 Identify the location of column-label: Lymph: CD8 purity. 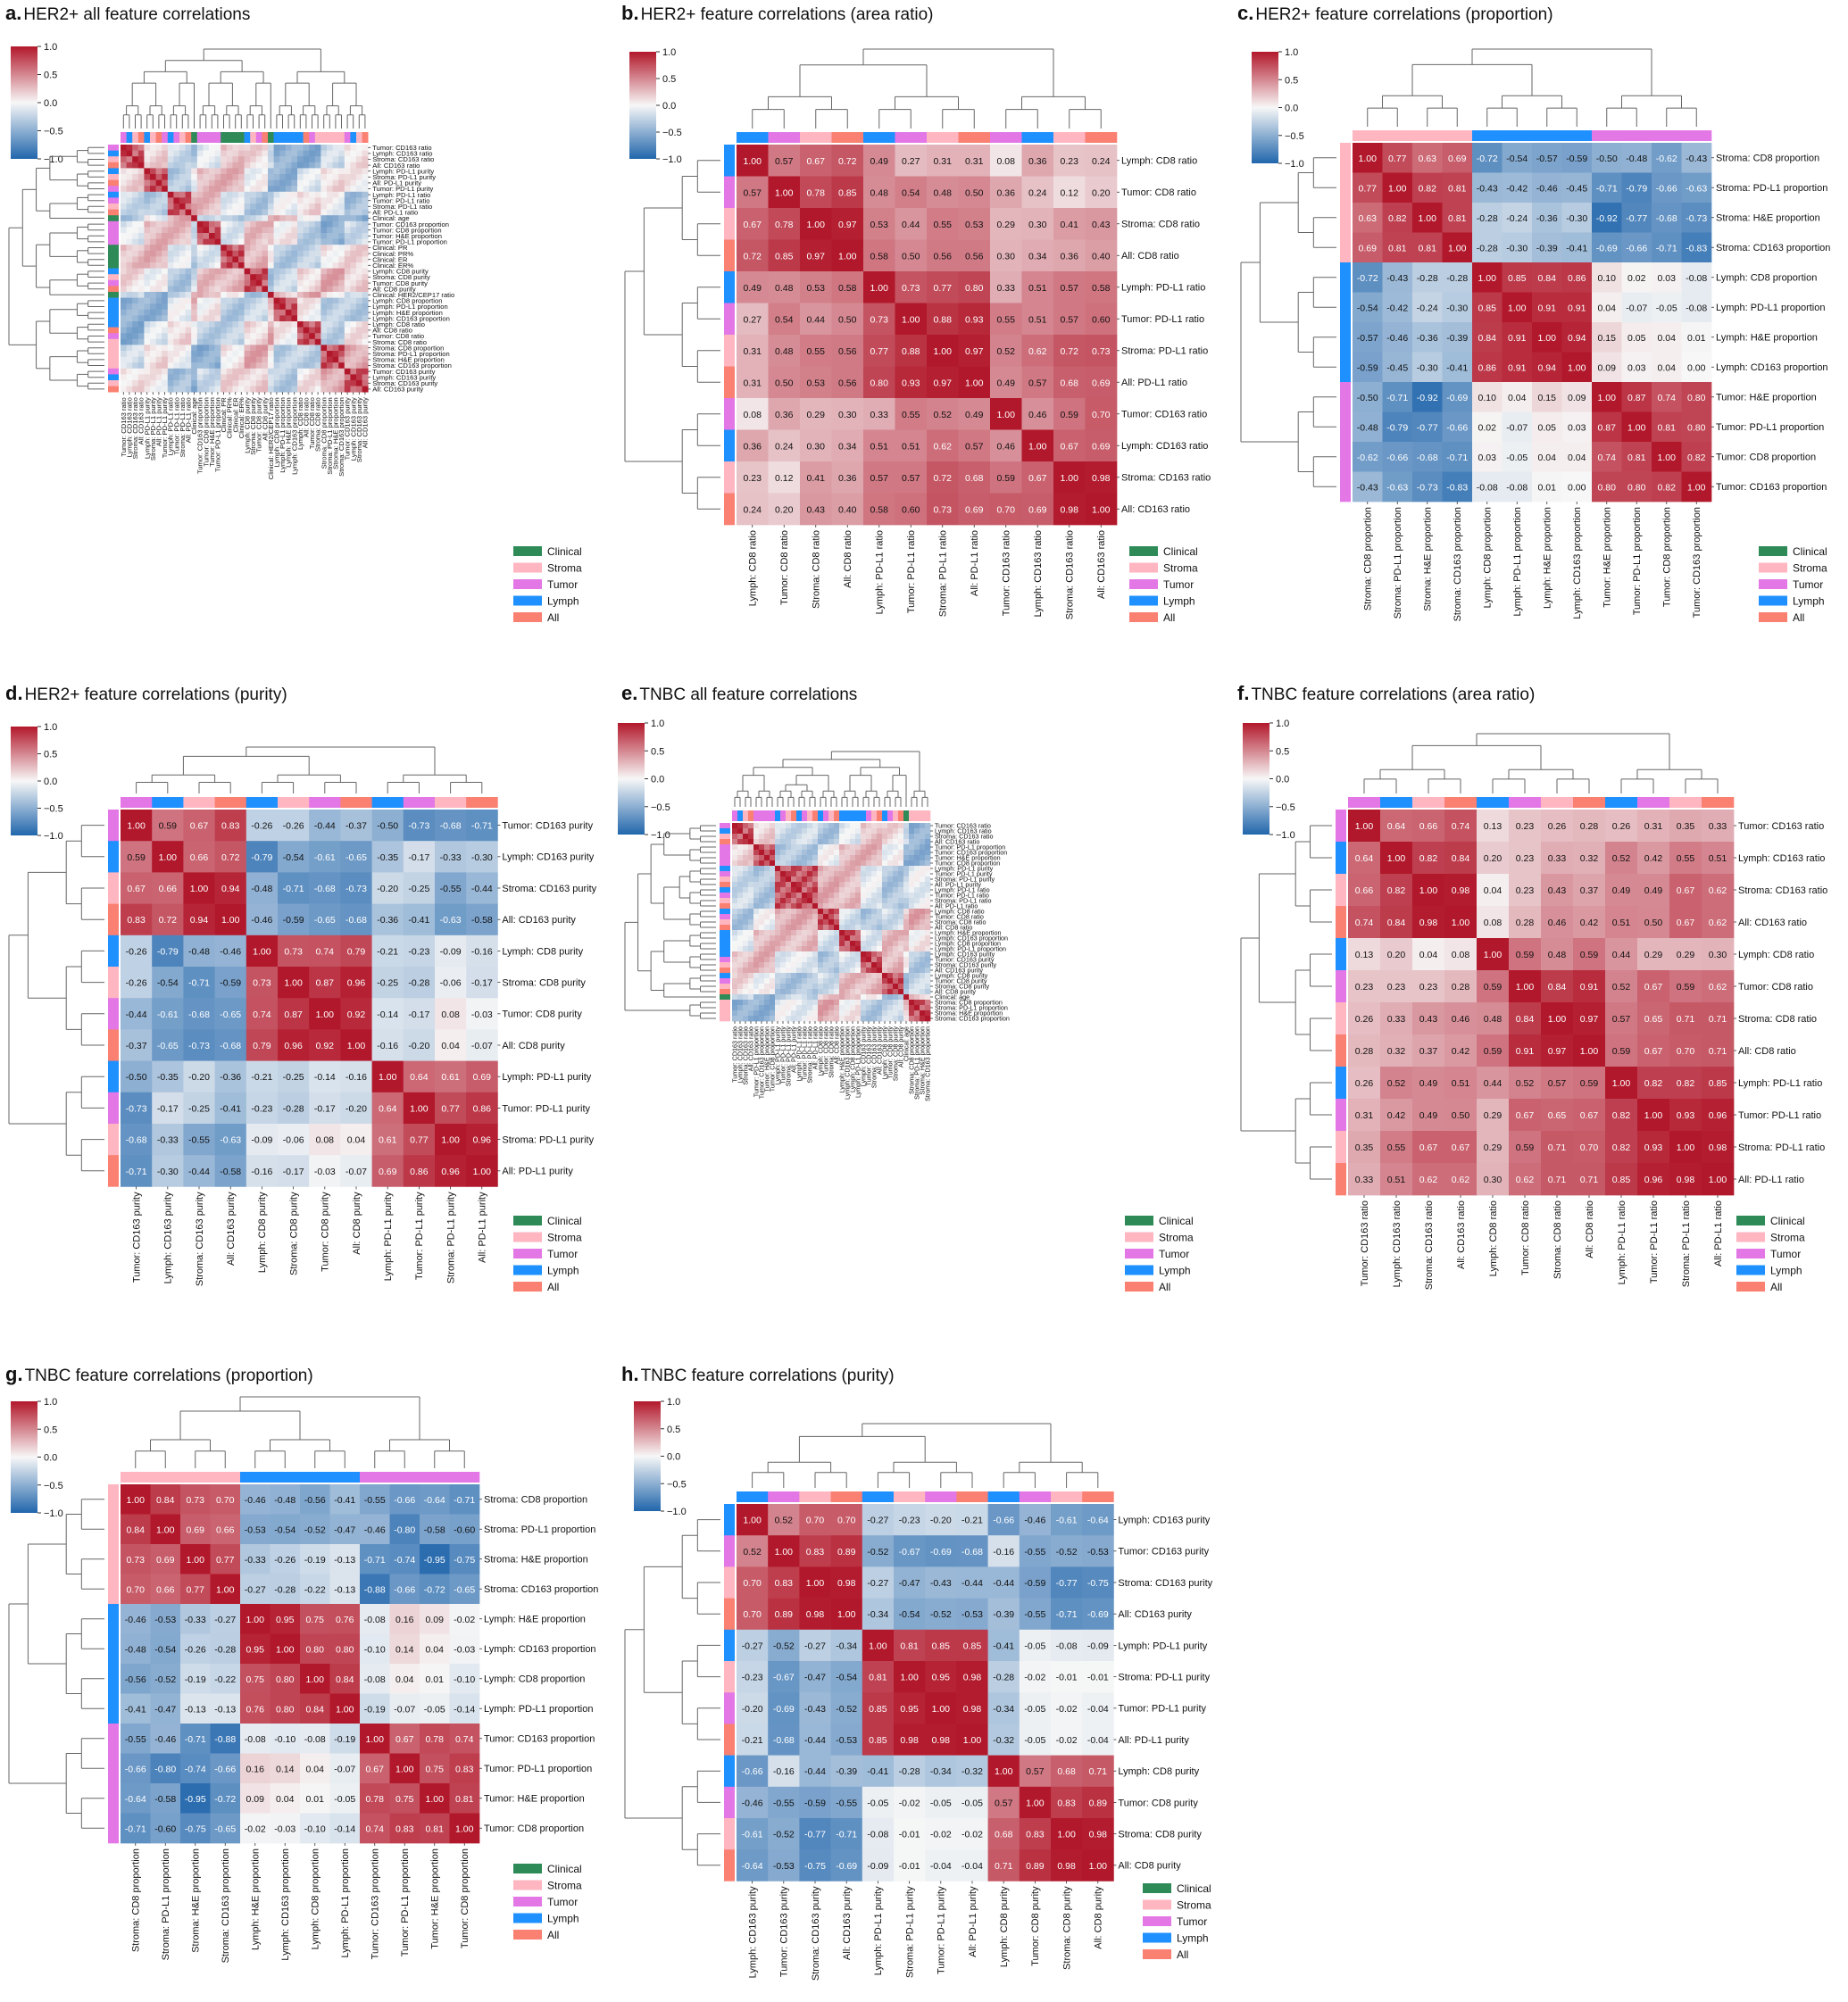
(248, 425).